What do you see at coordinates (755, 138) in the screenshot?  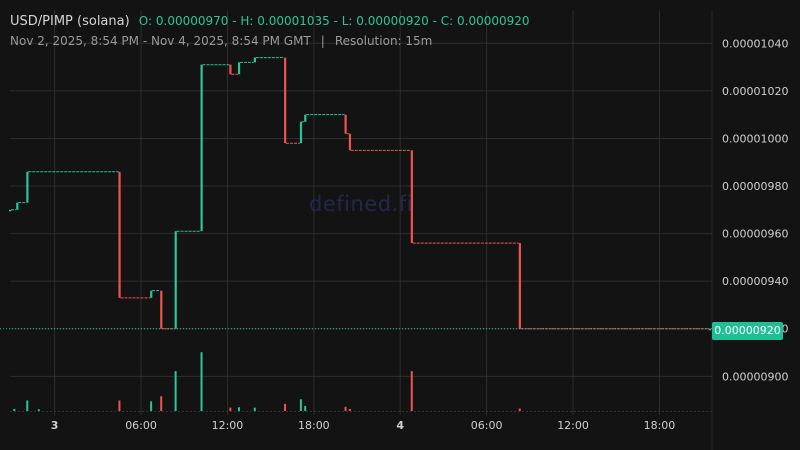 I see `y-tick-label: 0.00001000` at bounding box center [755, 138].